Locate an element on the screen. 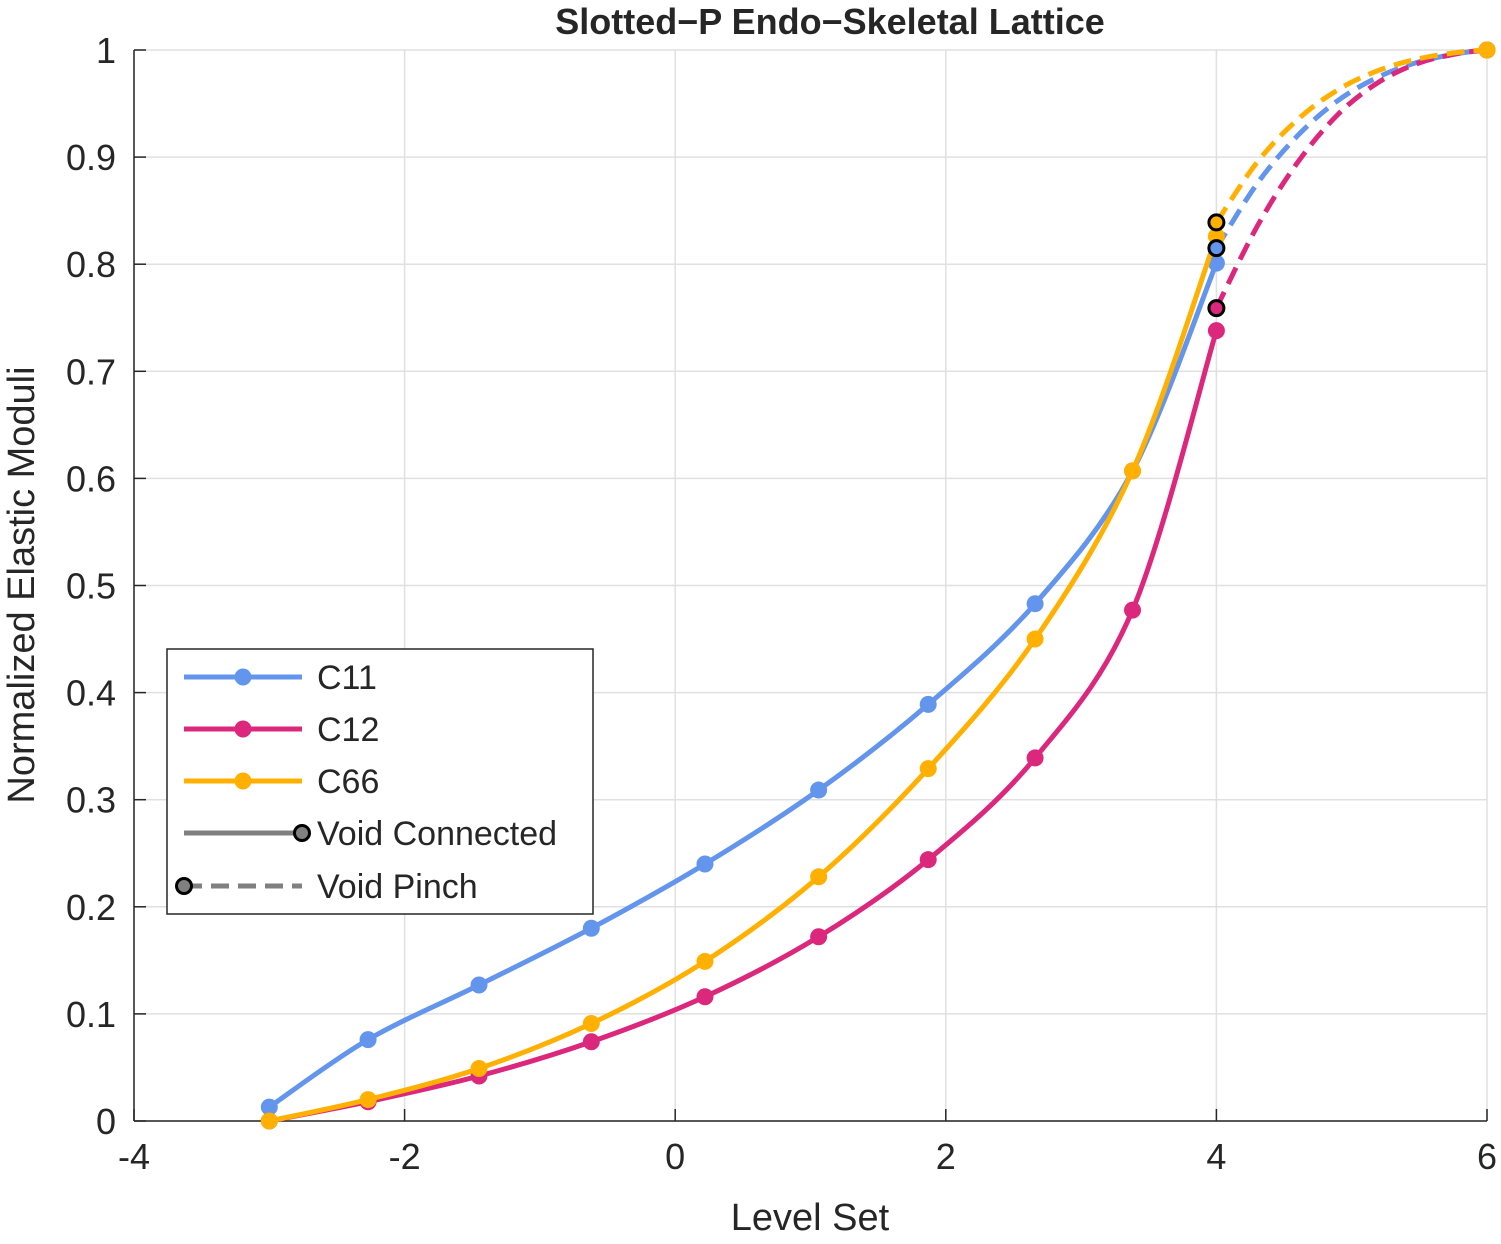 This screenshot has width=1501, height=1244. x-tick-label: 2 is located at coordinates (946, 1156).